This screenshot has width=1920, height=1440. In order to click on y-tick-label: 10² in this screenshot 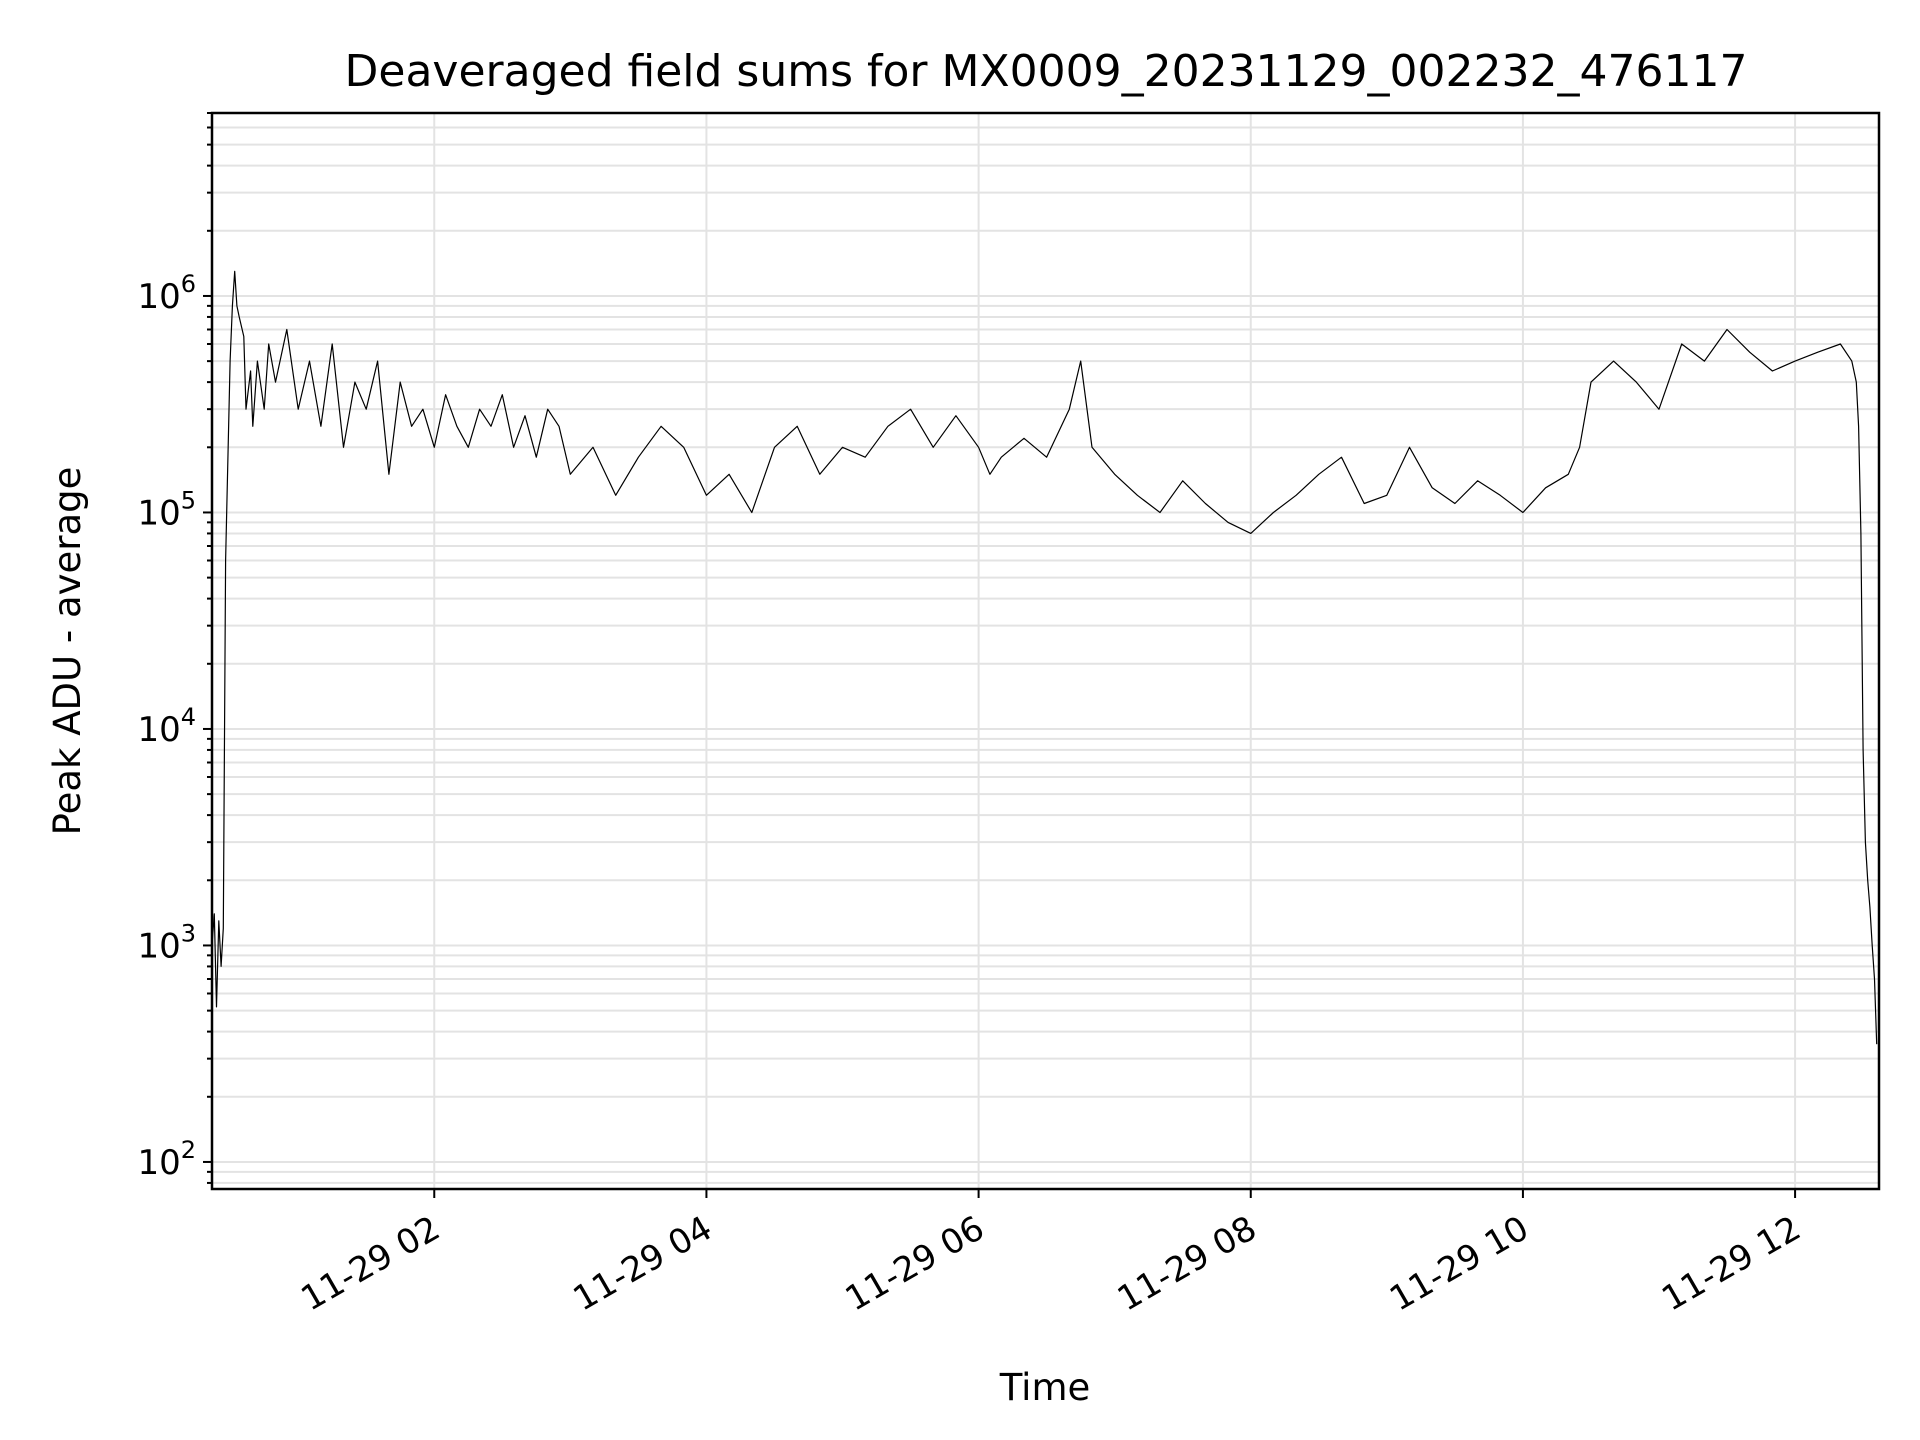, I will do `click(166, 1159)`.